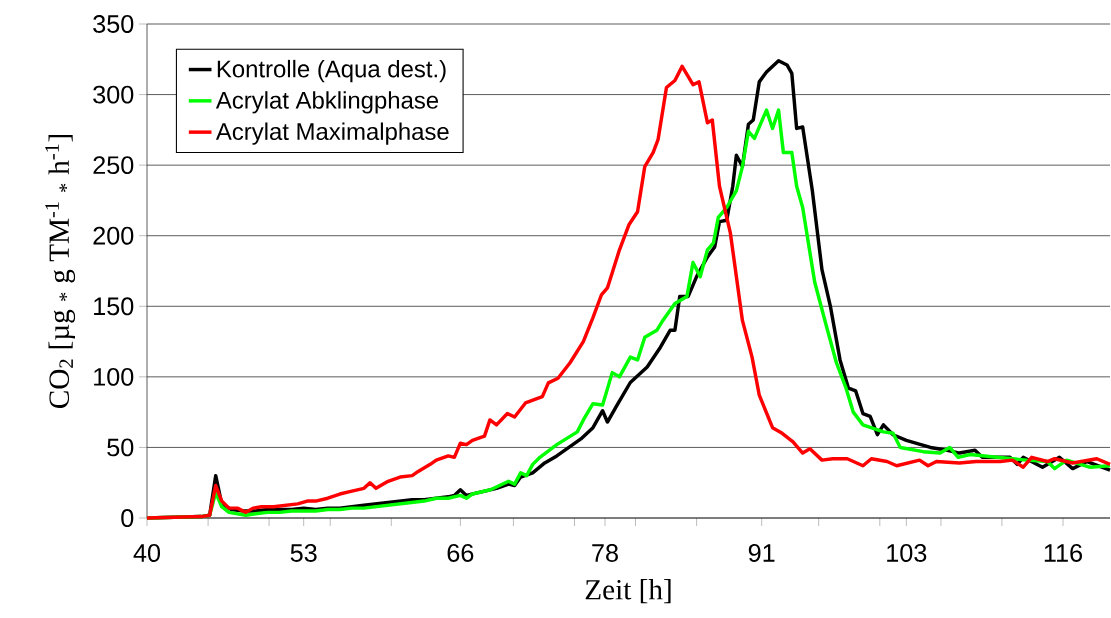  Describe the element at coordinates (761, 553) in the screenshot. I see `x-tick-label: 91` at that location.